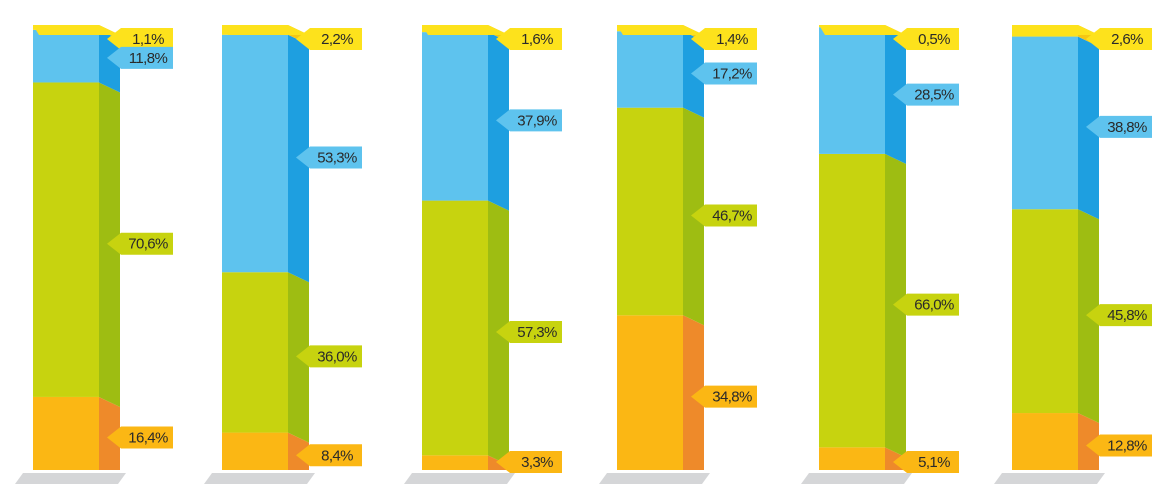 This screenshot has width=1160, height=498. I want to click on bar-2: 2,2% 53,3% 36,0% 8,4%, so click(283, 254).